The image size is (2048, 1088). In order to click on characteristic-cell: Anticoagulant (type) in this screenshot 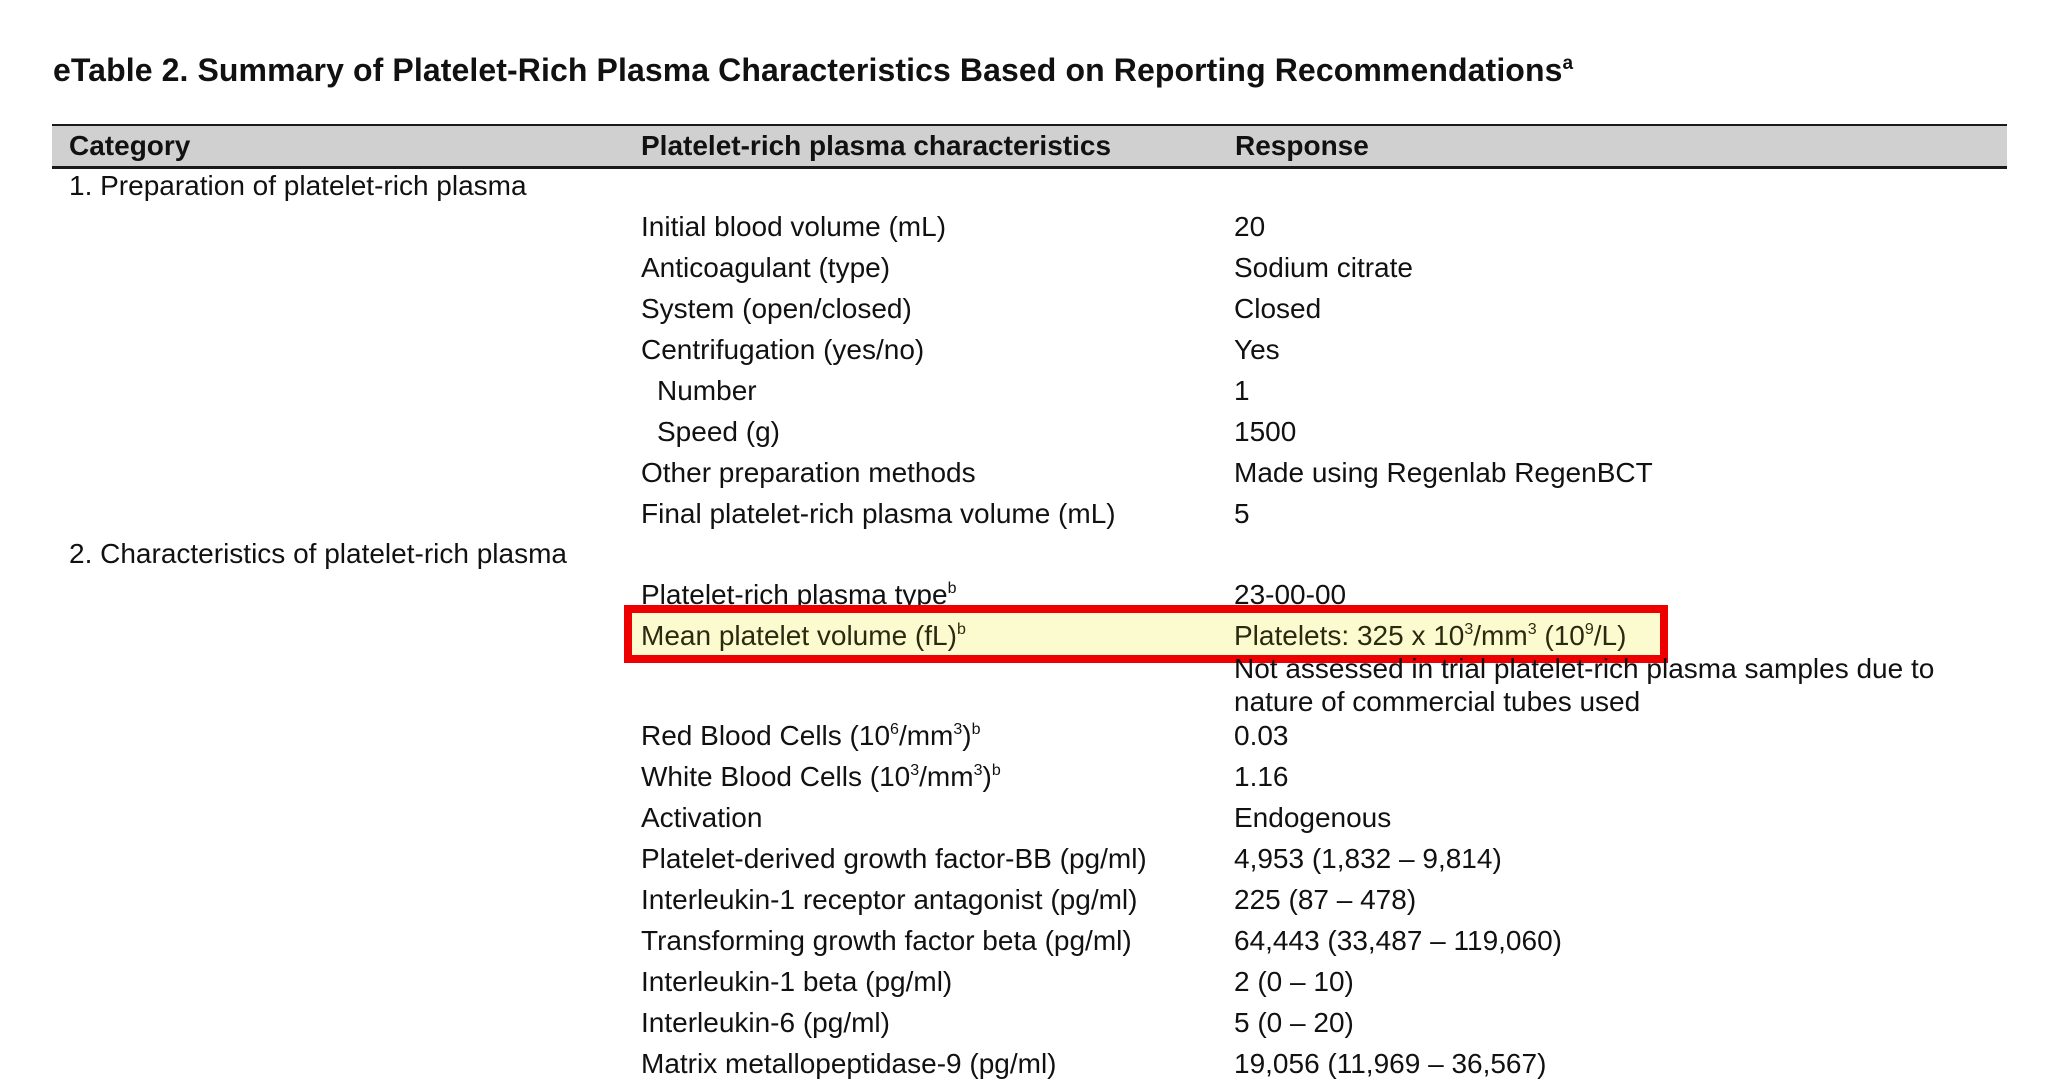, I will do `click(766, 267)`.